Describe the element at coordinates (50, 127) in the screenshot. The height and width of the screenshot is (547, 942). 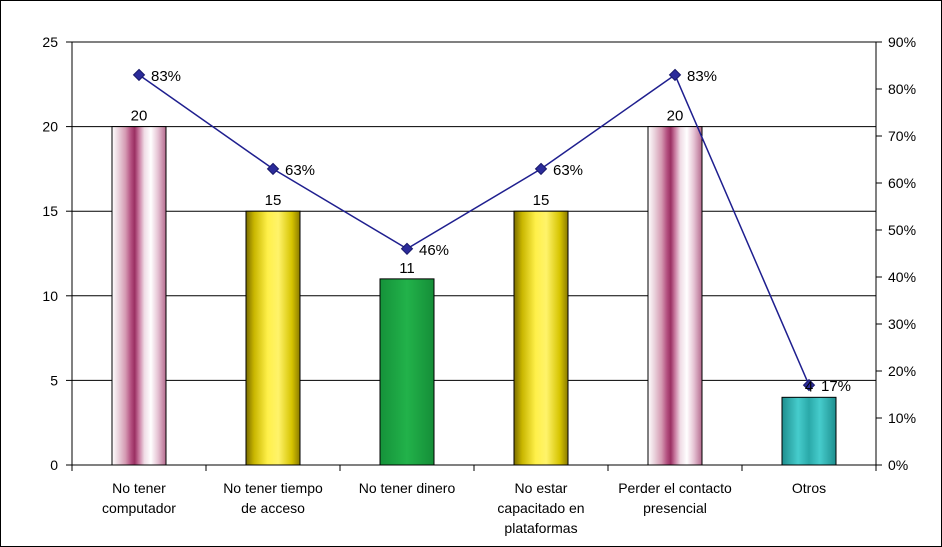
I see `y-left-tick-label: 20` at that location.